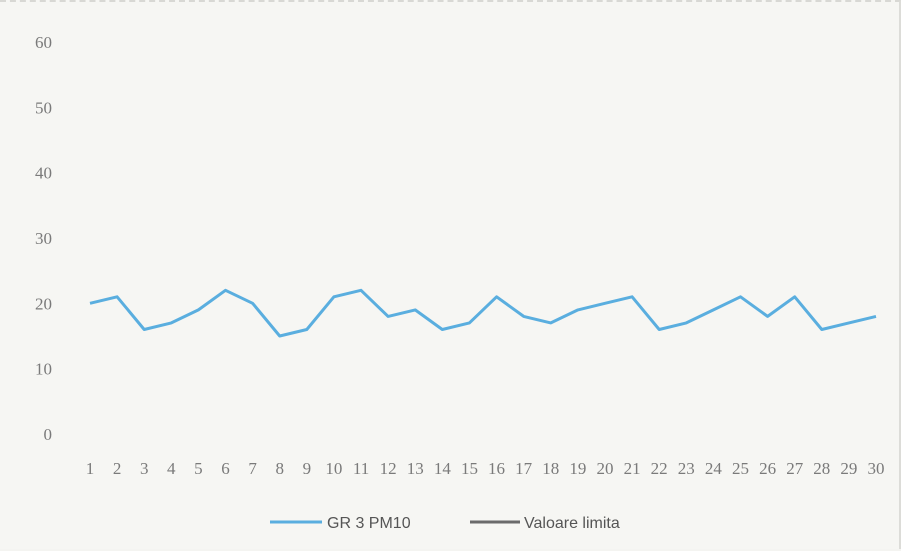 The image size is (901, 551). What do you see at coordinates (524, 468) in the screenshot?
I see `x-tick-label: 17` at bounding box center [524, 468].